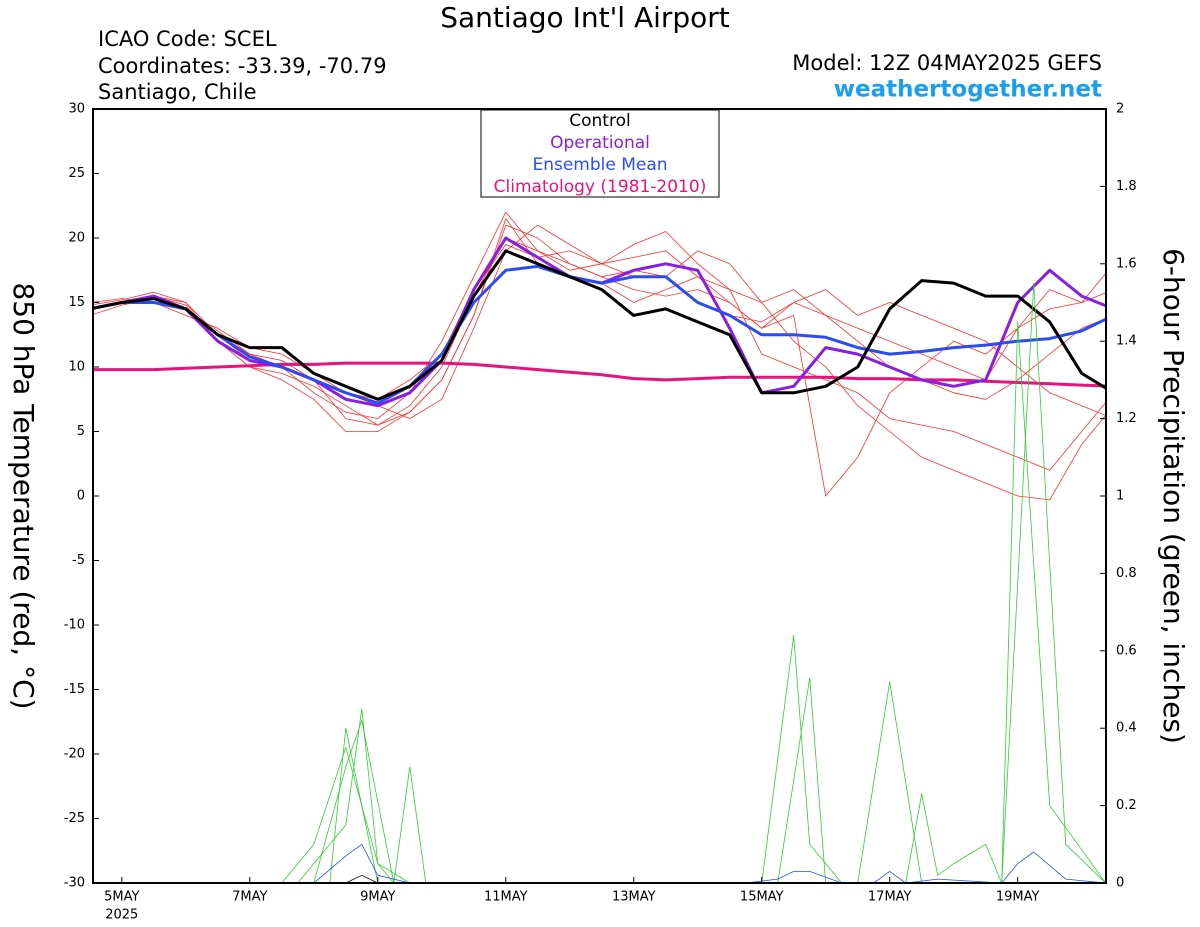 This screenshot has width=1200, height=927. Describe the element at coordinates (74, 818) in the screenshot. I see `y-tick-label: -25` at that location.